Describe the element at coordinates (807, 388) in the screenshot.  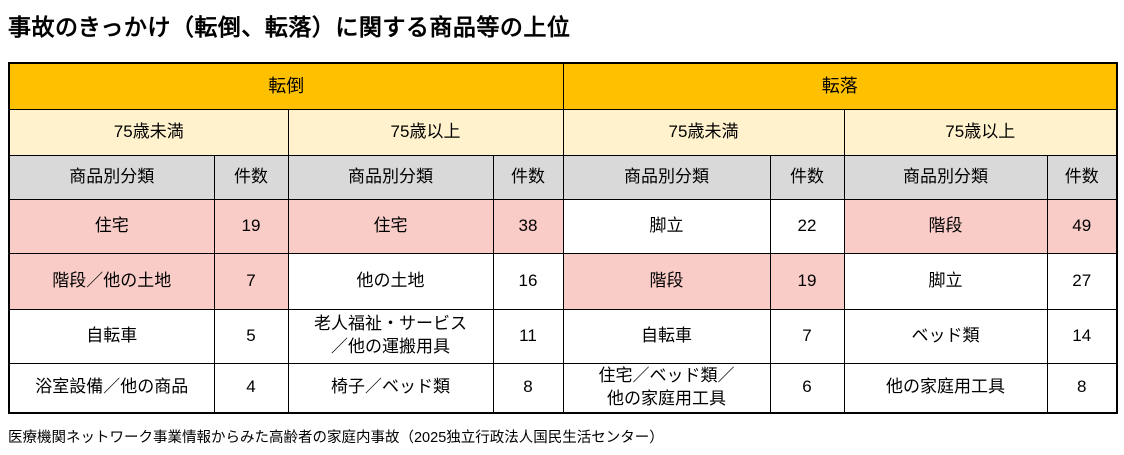
I see `count-cell: 6` at that location.